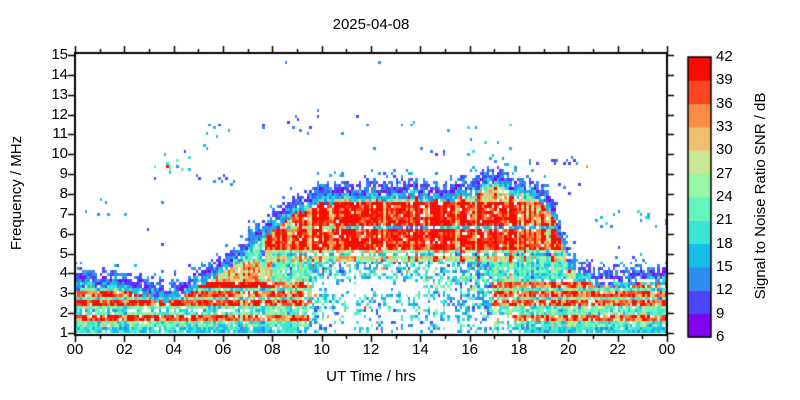  Describe the element at coordinates (63, 313) in the screenshot. I see `y-tick-label: 2` at that location.